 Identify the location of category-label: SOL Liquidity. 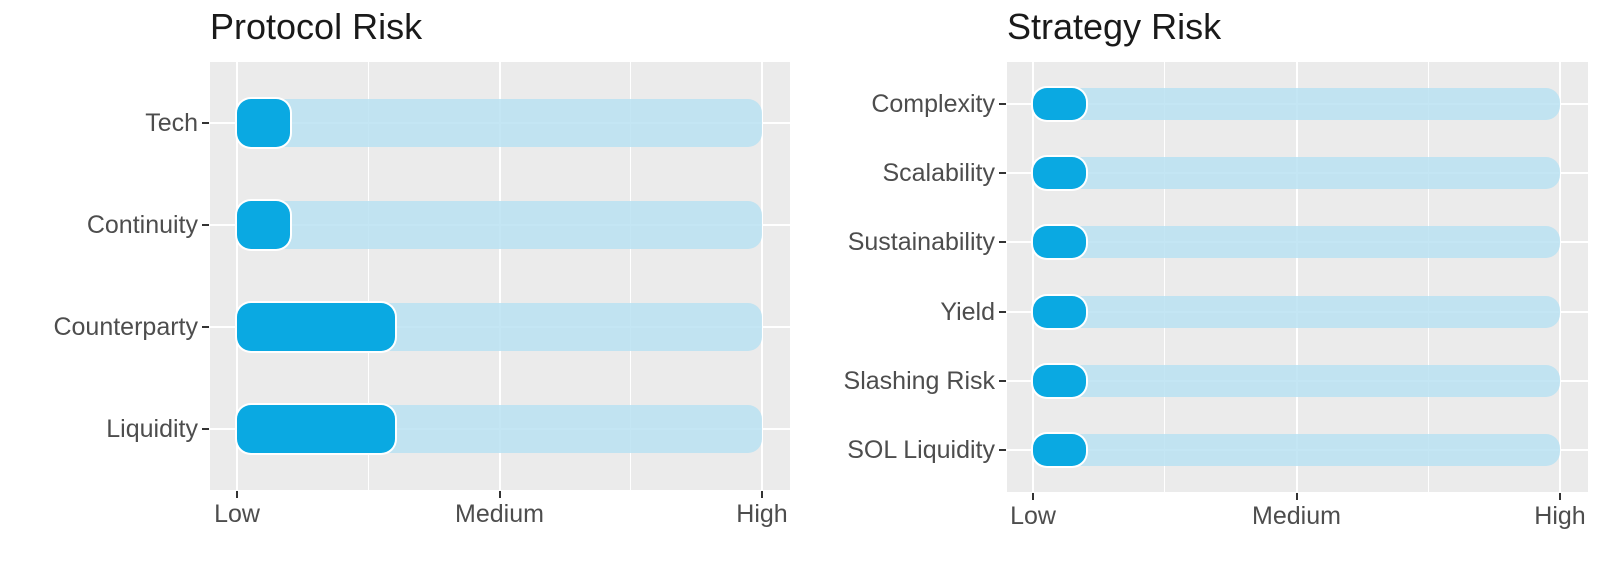
(921, 450).